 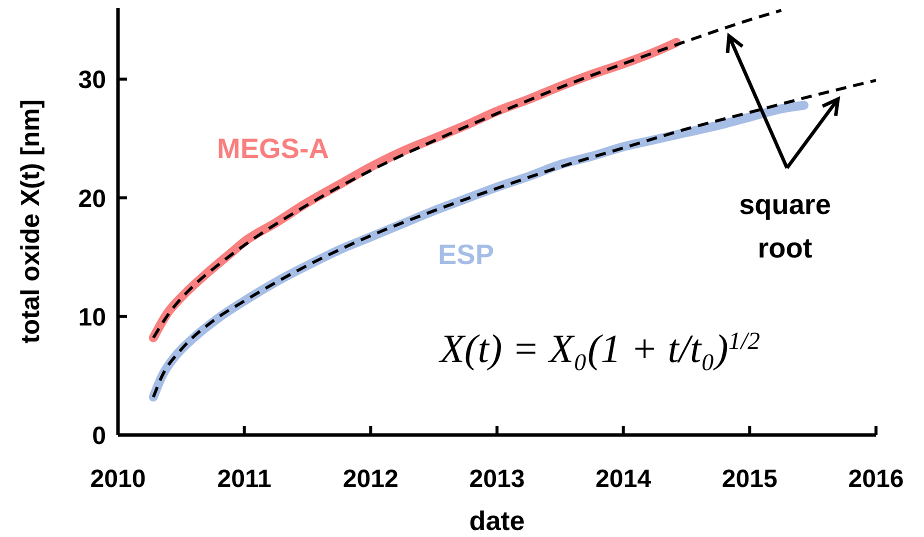 What do you see at coordinates (750, 479) in the screenshot?
I see `x-tick-label: 2015` at bounding box center [750, 479].